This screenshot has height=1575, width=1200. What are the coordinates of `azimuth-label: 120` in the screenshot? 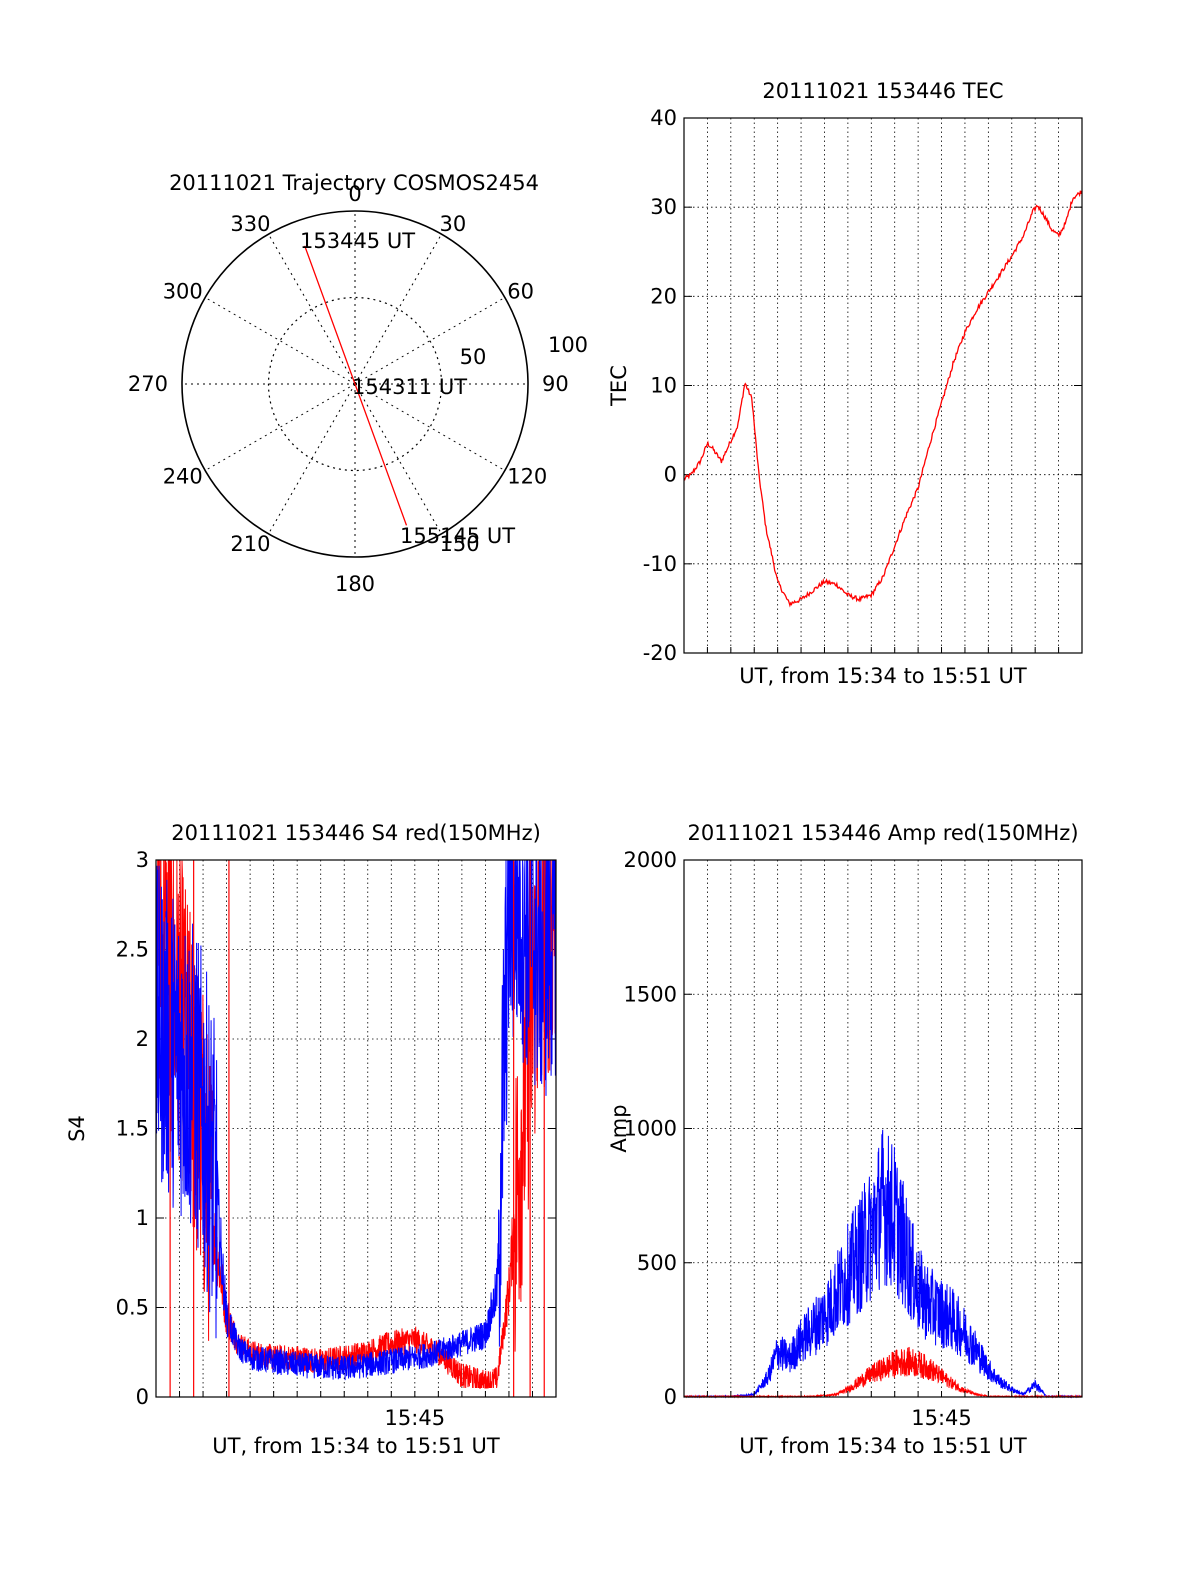 It's located at (527, 477).